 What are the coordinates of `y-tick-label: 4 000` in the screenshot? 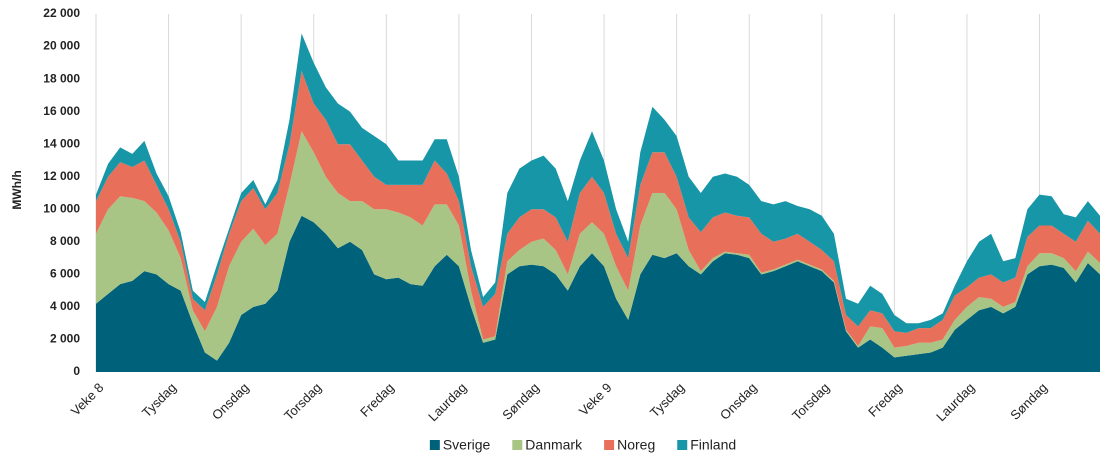 It's located at (65, 306).